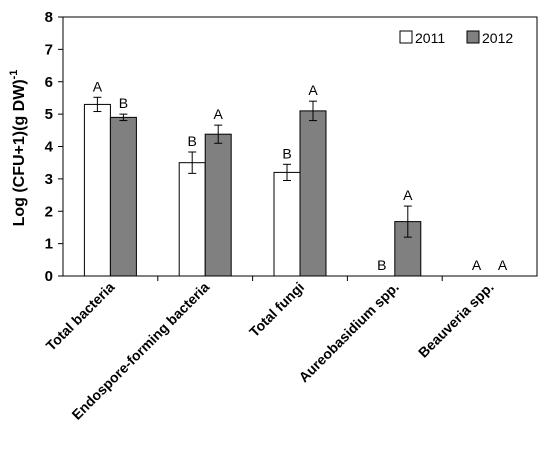 This screenshot has width=550, height=458. I want to click on legend-label: 2011, so click(430, 38).